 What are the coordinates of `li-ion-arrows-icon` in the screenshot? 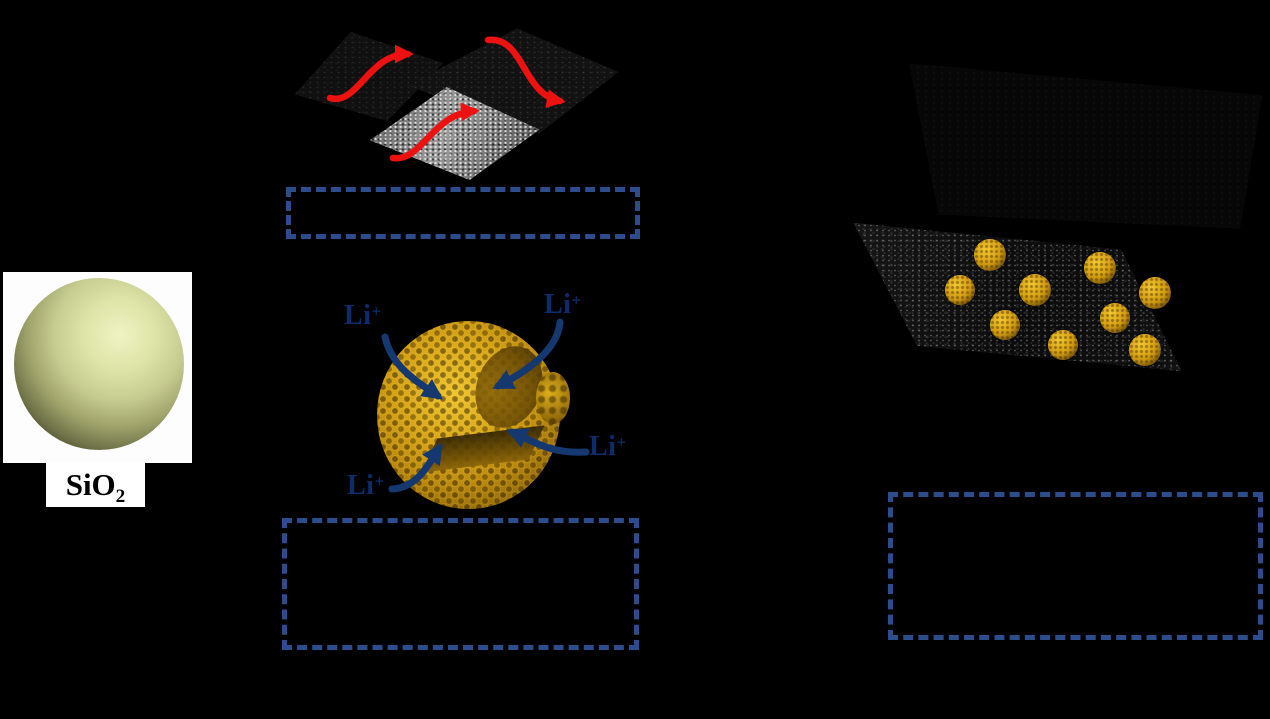 It's located at (485, 405).